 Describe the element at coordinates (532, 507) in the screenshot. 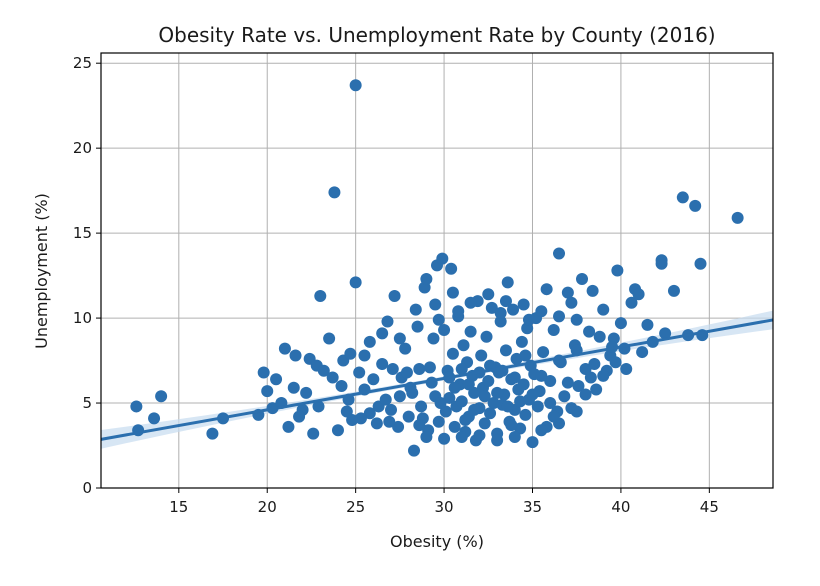

I see `x-tick-label: 35` at that location.